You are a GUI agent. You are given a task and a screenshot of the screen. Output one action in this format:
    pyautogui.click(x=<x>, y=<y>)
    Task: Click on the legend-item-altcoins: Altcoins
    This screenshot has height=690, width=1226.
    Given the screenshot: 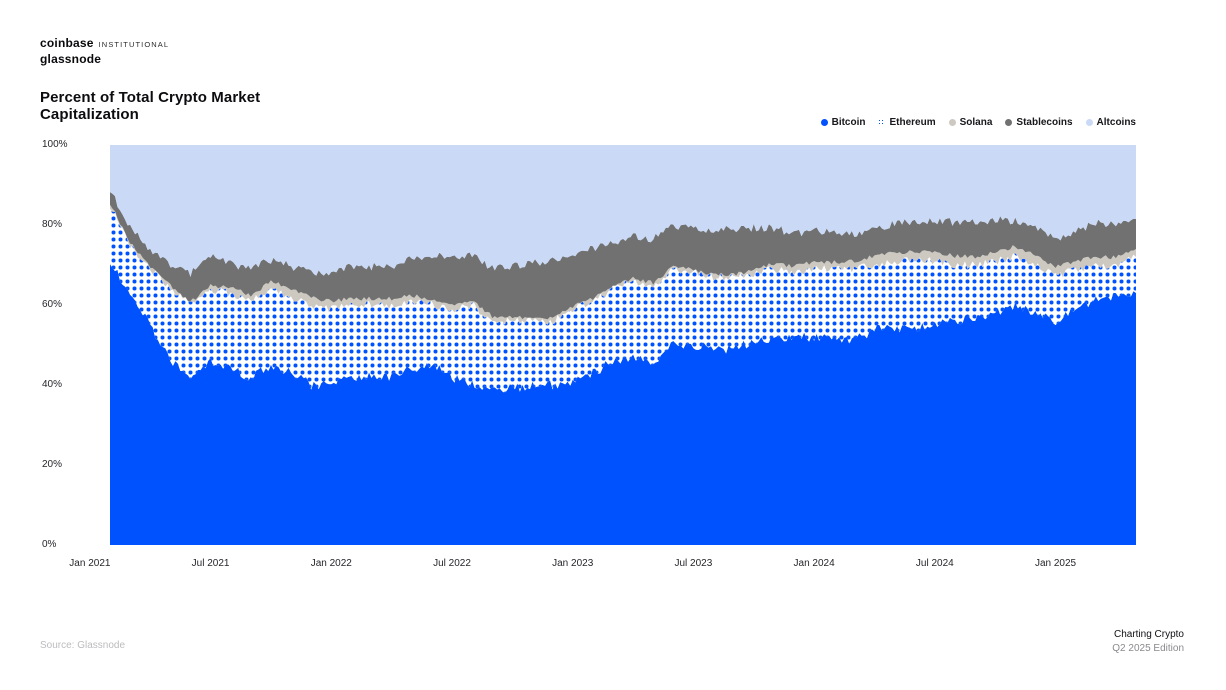 What is the action you would take?
    pyautogui.click(x=1110, y=122)
    